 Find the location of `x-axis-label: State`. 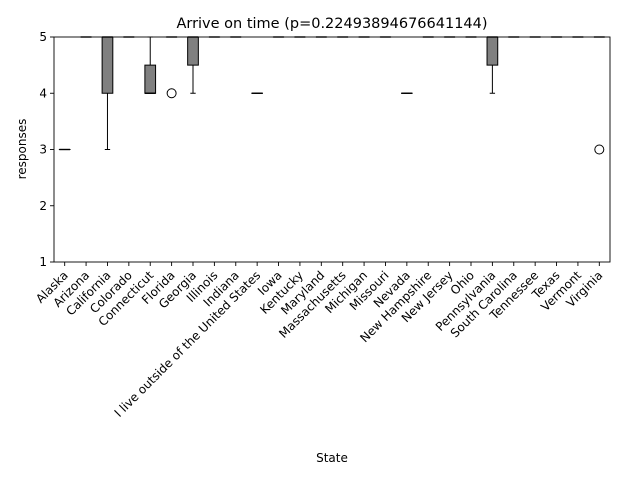

x-axis-label: State is located at coordinates (332, 458).